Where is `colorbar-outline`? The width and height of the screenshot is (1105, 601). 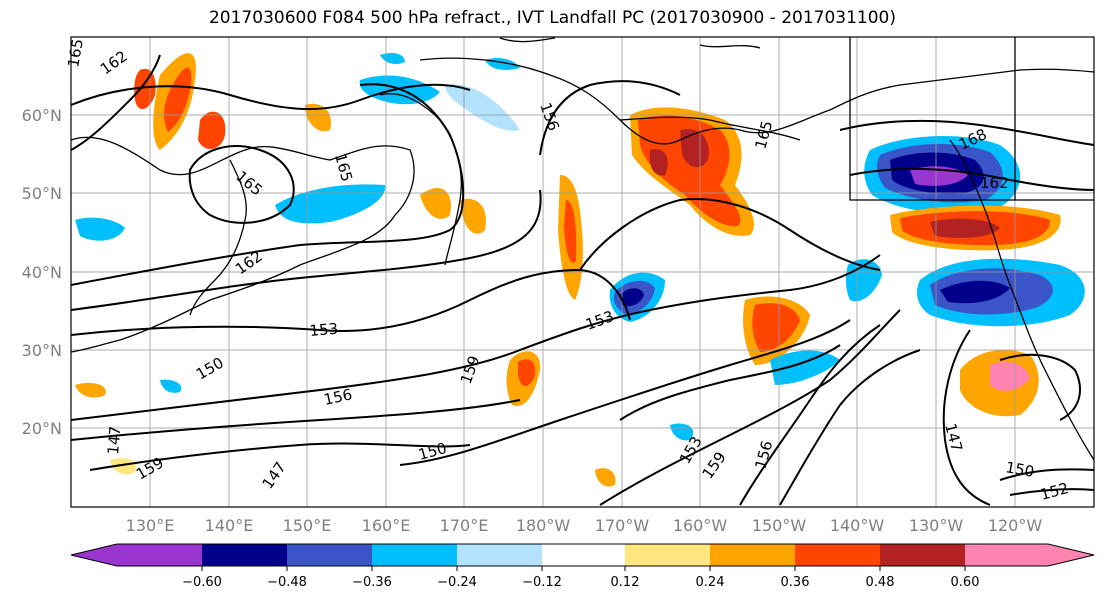 colorbar-outline is located at coordinates (582, 555).